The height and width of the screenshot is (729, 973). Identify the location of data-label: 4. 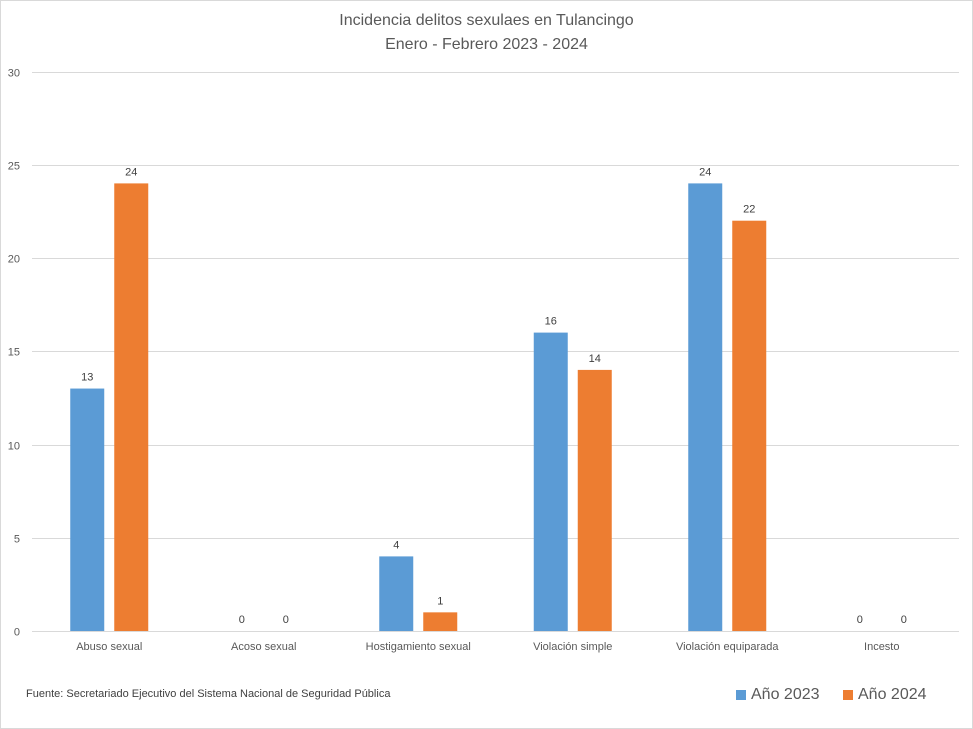
(396, 545).